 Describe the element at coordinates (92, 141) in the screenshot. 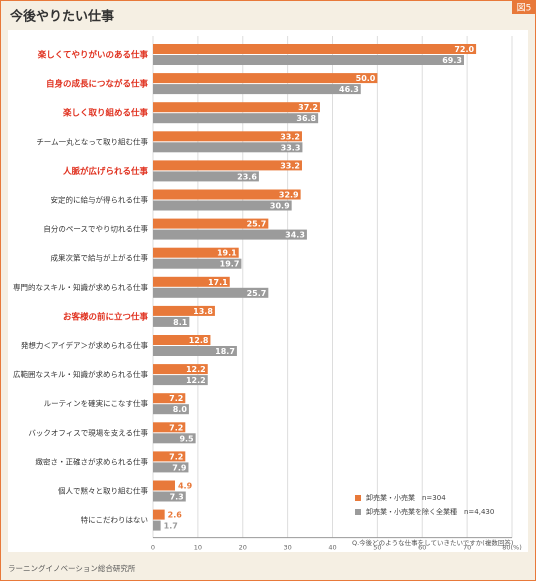

I see `category-label: チーム一丸となって取り組む仕事` at that location.